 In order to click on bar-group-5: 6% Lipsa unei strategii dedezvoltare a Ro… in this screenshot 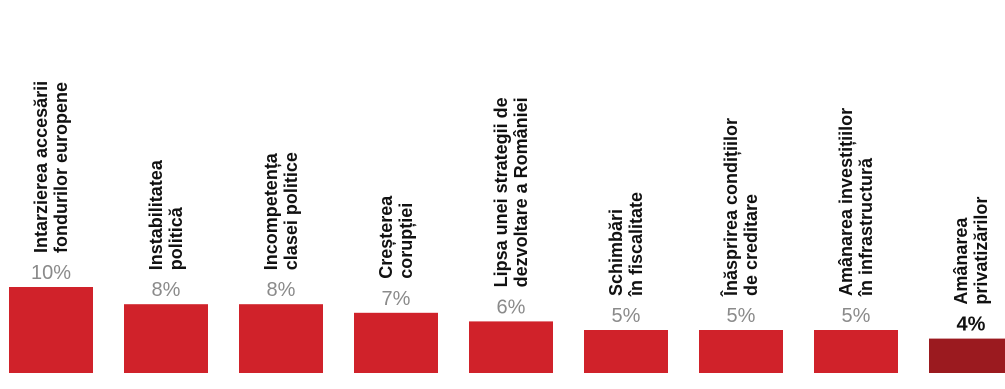, I will do `click(511, 235)`.